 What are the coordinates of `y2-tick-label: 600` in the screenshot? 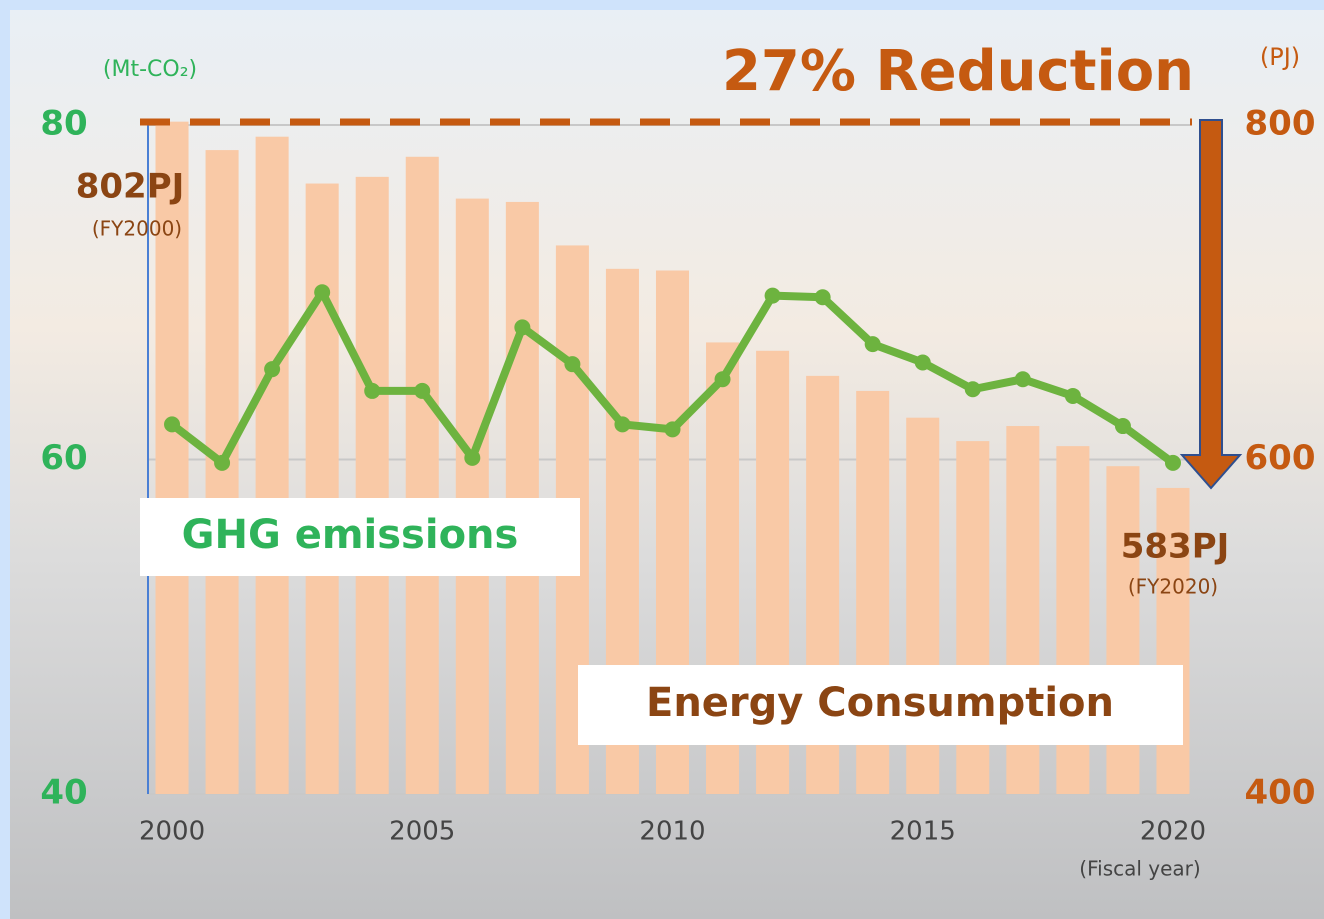 It's located at (1280, 458).